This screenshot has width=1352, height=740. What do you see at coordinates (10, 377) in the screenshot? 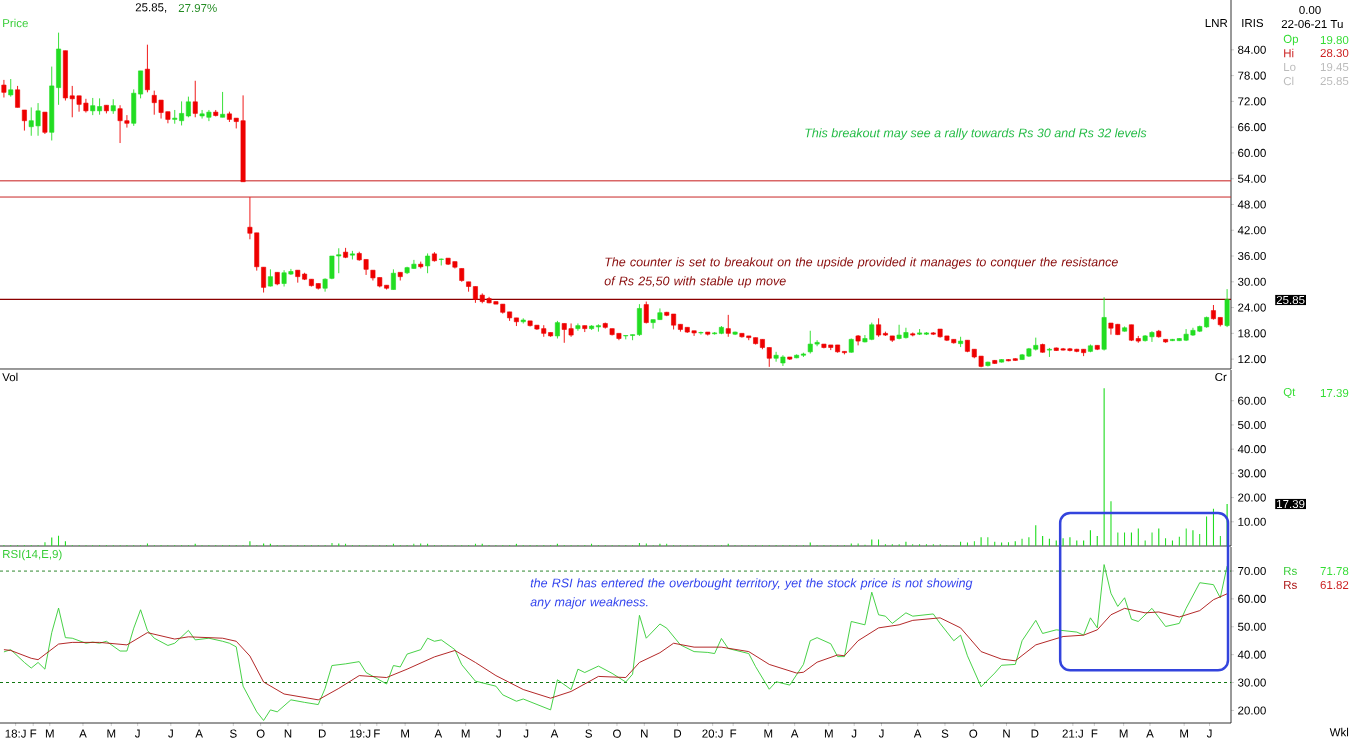
I see `chart-title: Vol` at bounding box center [10, 377].